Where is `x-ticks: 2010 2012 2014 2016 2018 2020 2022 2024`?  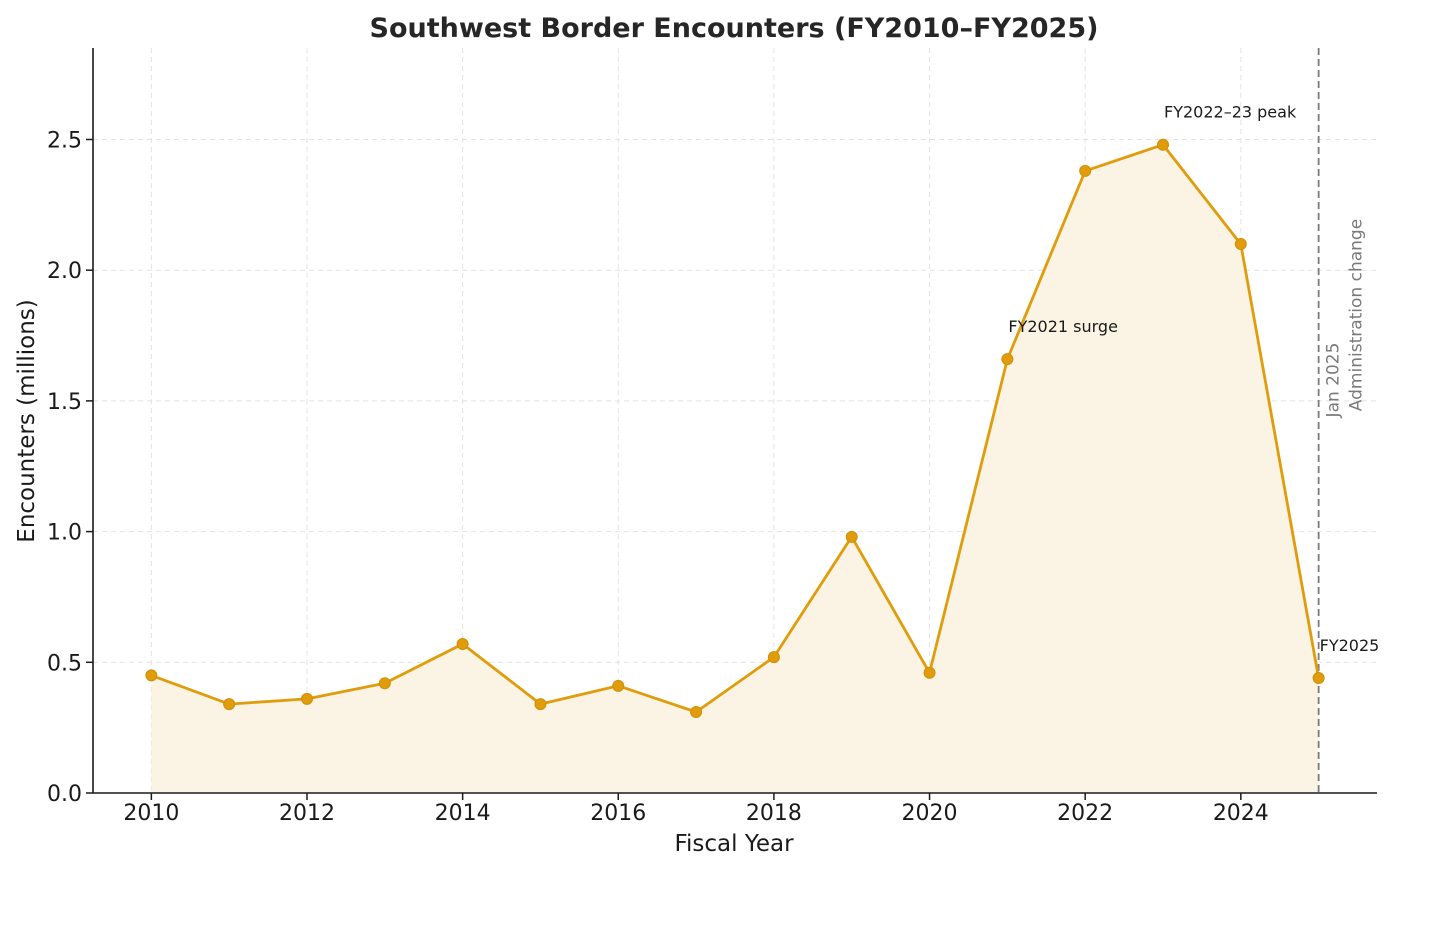
x-ticks: 2010 2012 2014 2016 2018 2020 2022 2024 is located at coordinates (696, 809).